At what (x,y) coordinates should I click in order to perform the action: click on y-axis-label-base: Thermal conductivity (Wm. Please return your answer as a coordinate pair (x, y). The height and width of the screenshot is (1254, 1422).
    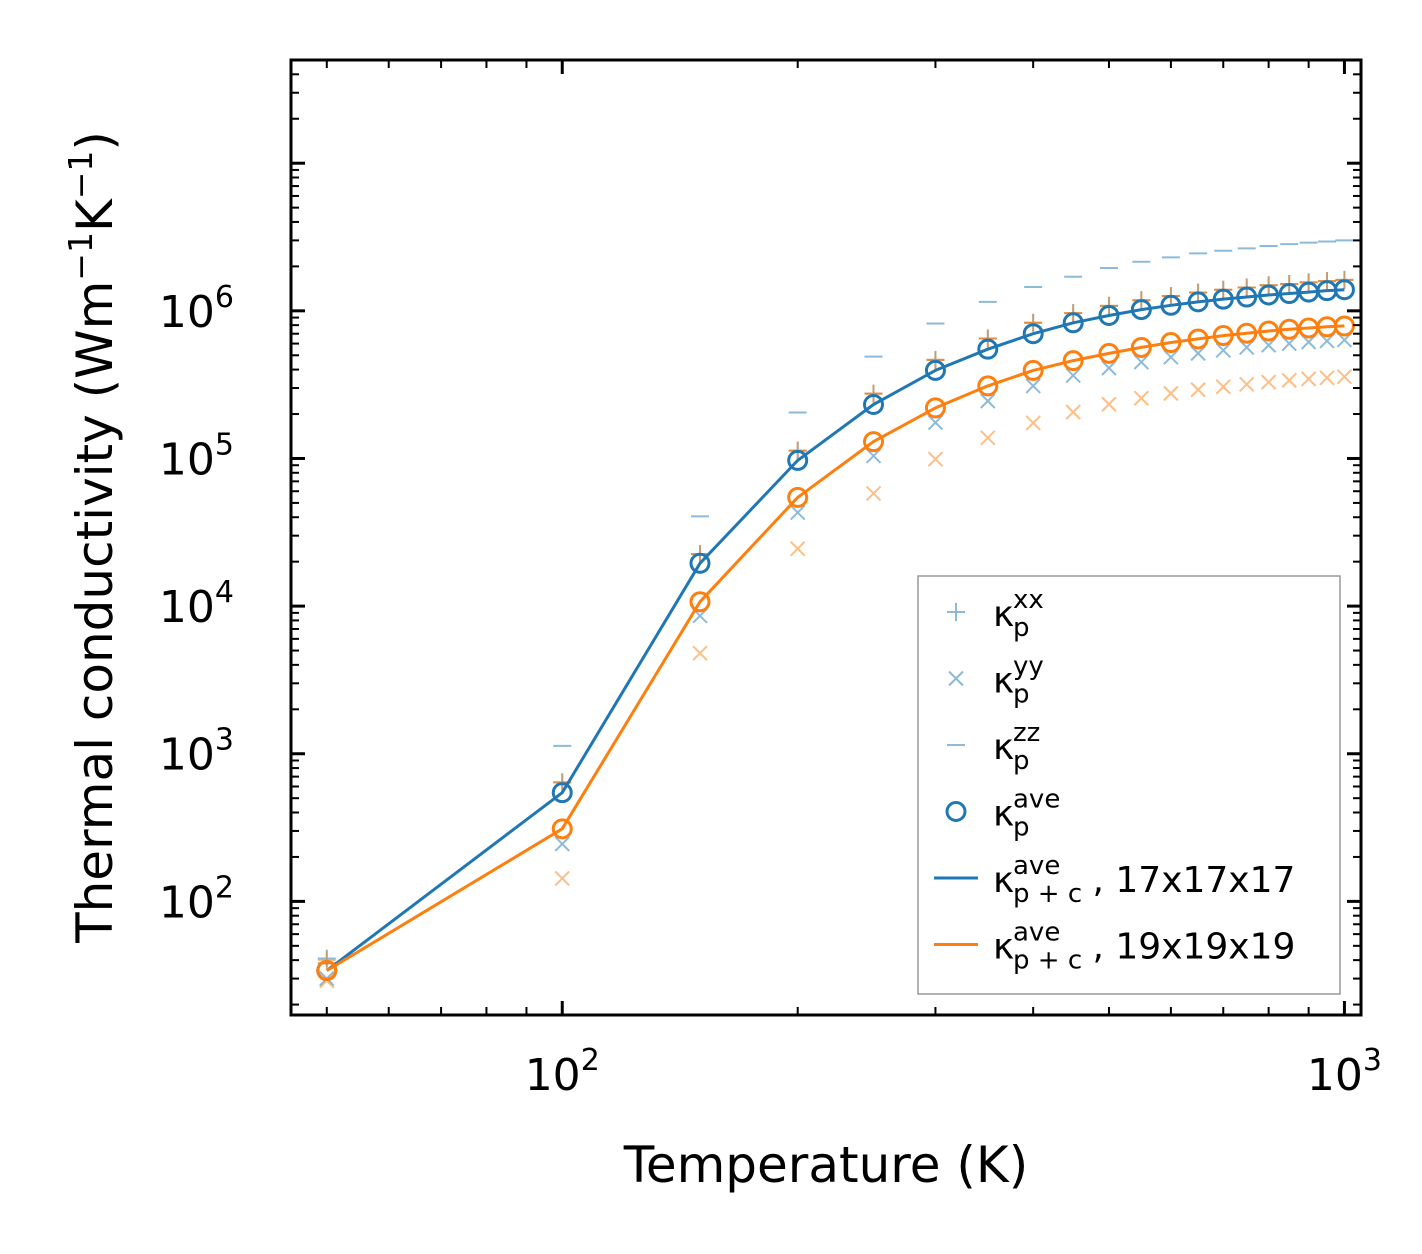
    Looking at the image, I should click on (95, 612).